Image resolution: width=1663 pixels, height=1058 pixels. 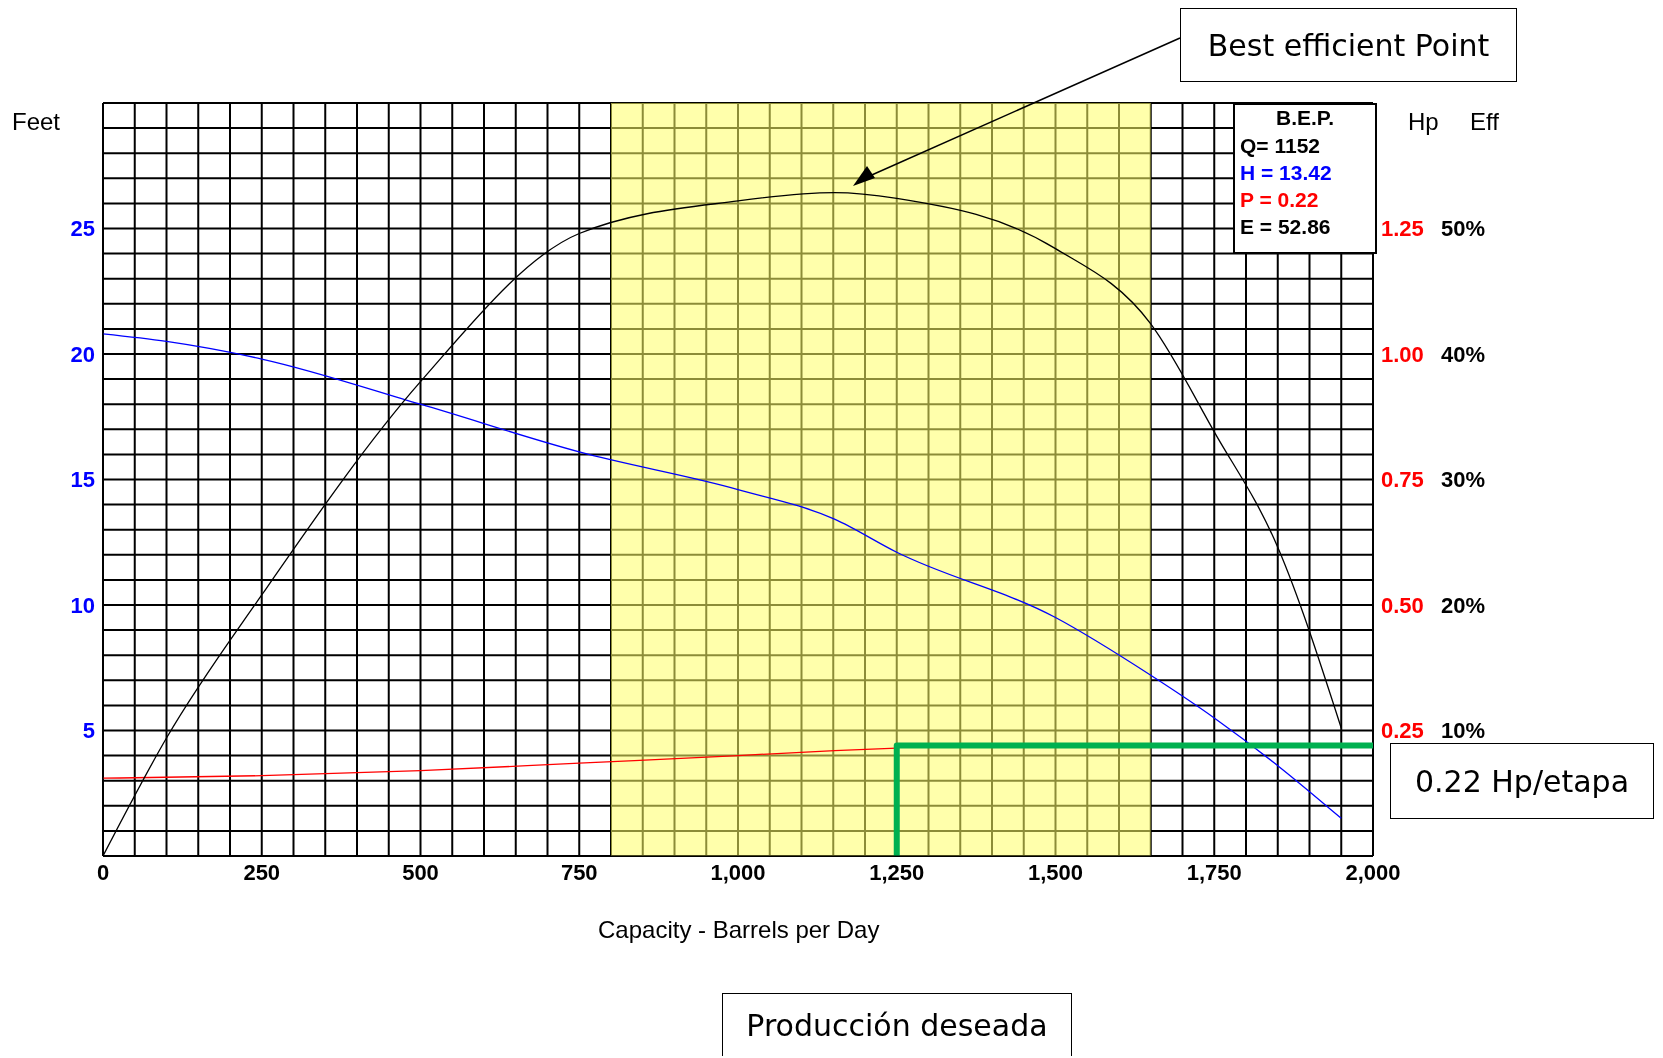 I want to click on y3-tick-label: 30%, so click(x=1463, y=480).